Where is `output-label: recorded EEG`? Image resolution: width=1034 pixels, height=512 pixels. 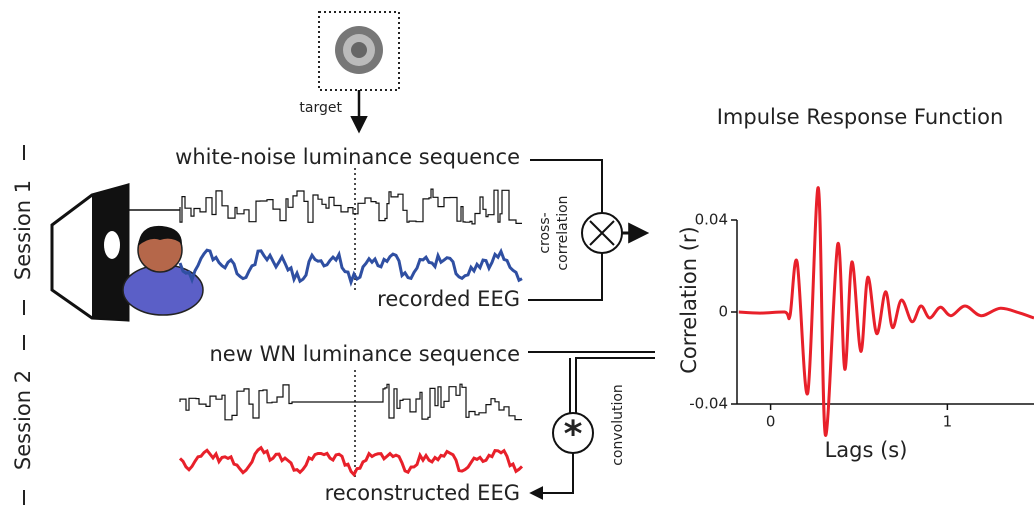
output-label: recorded EEG is located at coordinates (448, 299).